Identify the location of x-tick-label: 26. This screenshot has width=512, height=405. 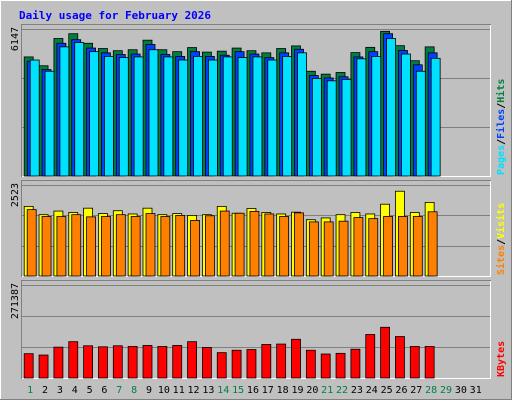
(401, 390).